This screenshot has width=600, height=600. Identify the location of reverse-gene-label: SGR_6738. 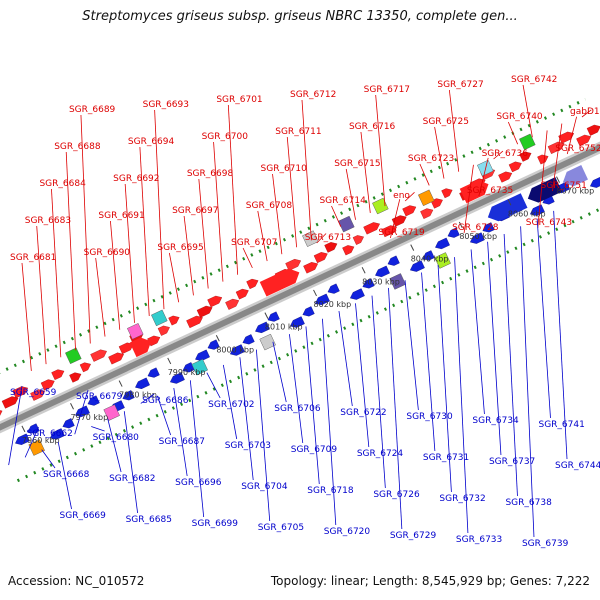
(528, 503).